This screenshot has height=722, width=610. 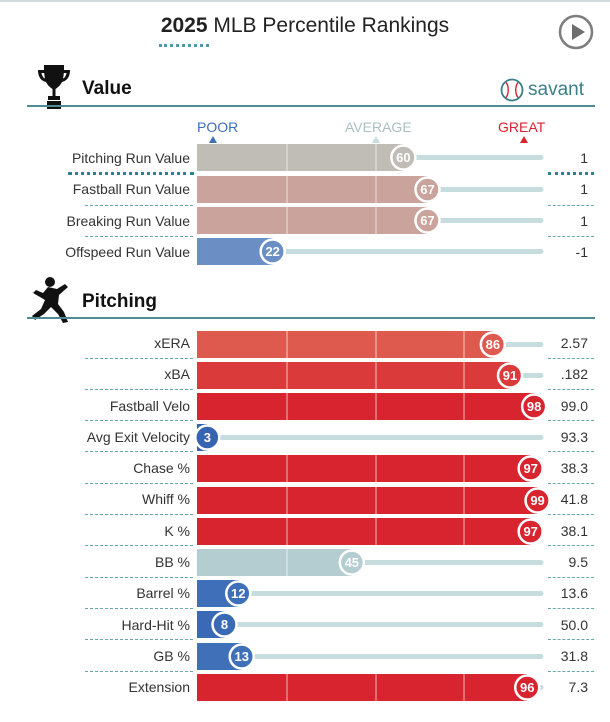 I want to click on row-label-bb-pct: BB %, so click(x=172, y=562).